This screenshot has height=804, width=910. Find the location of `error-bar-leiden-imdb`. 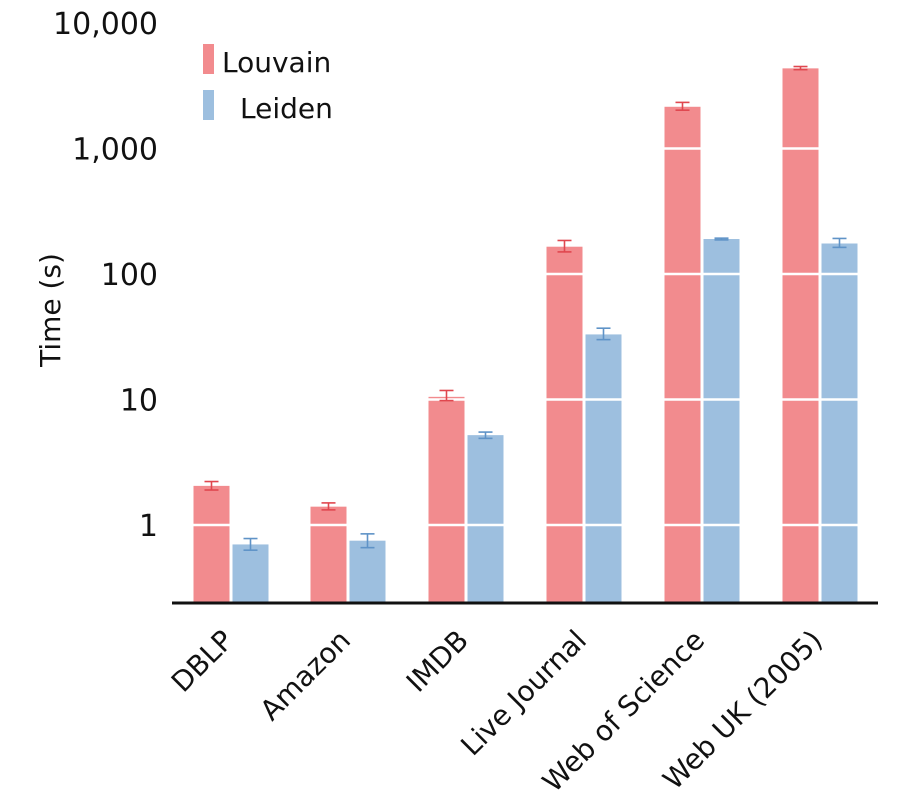

error-bar-leiden-imdb is located at coordinates (485, 435).